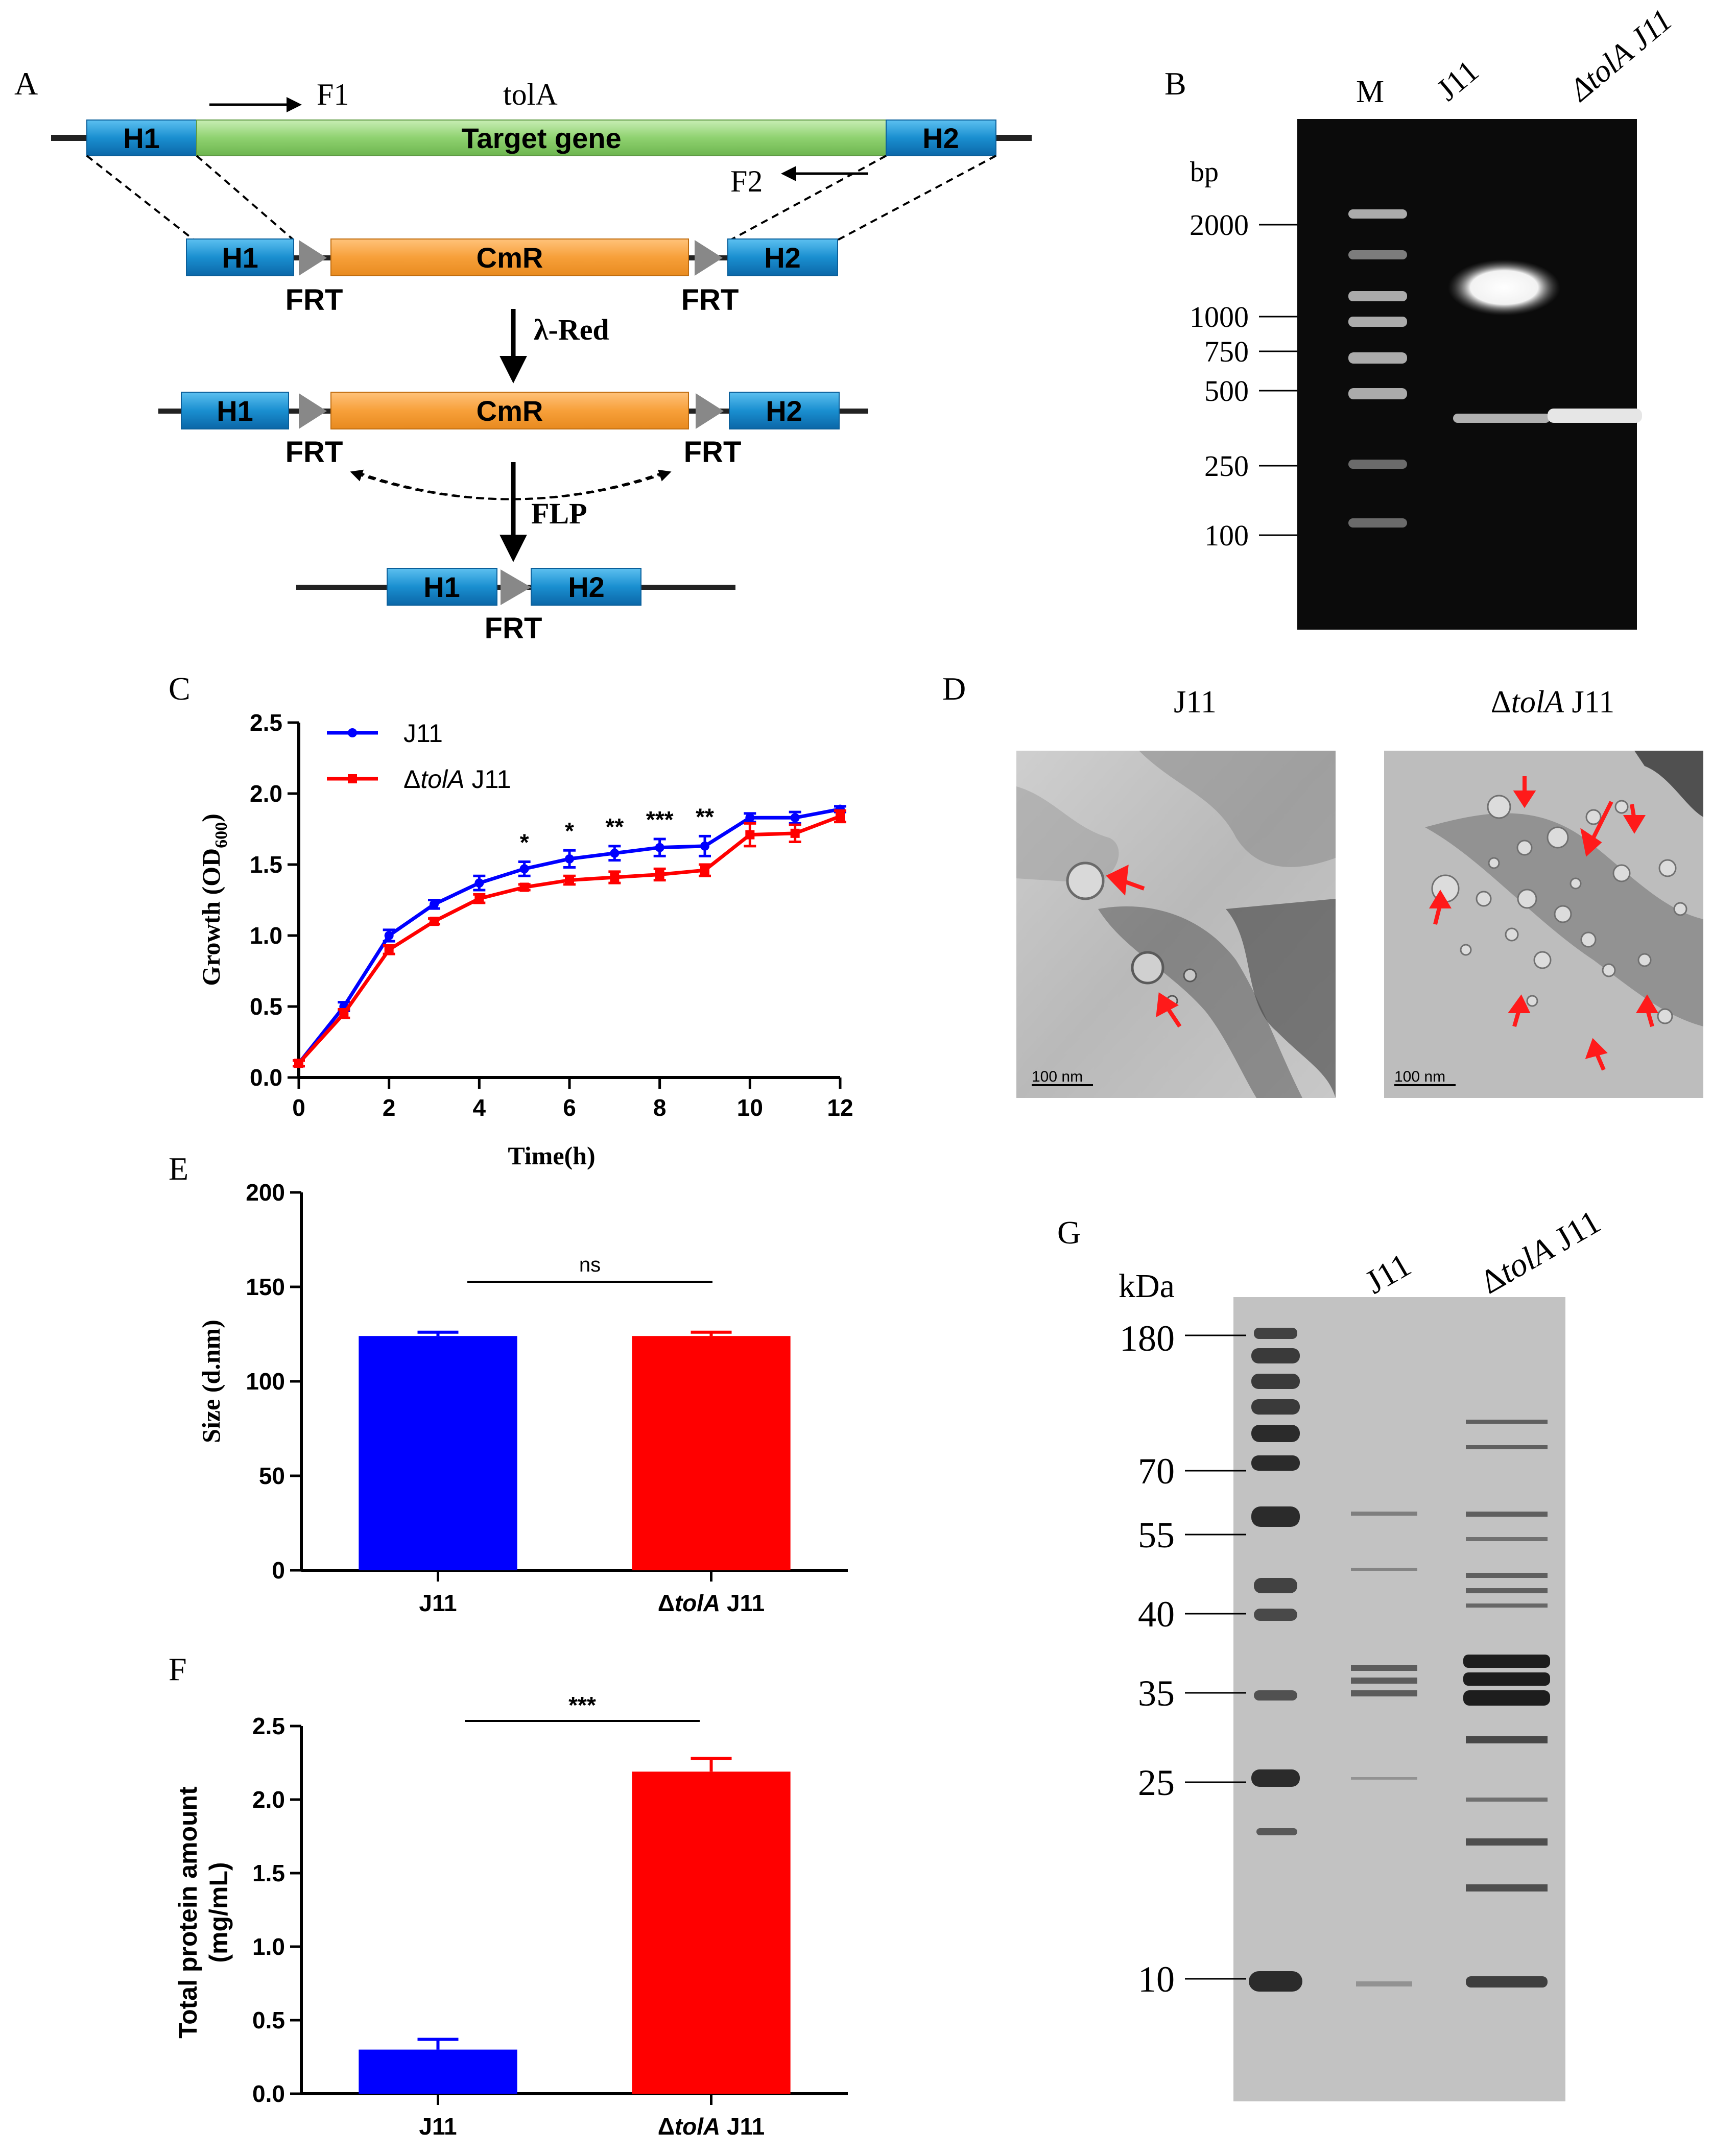 The height and width of the screenshot is (2155, 1736). I want to click on h1-box-row1, so click(142, 138).